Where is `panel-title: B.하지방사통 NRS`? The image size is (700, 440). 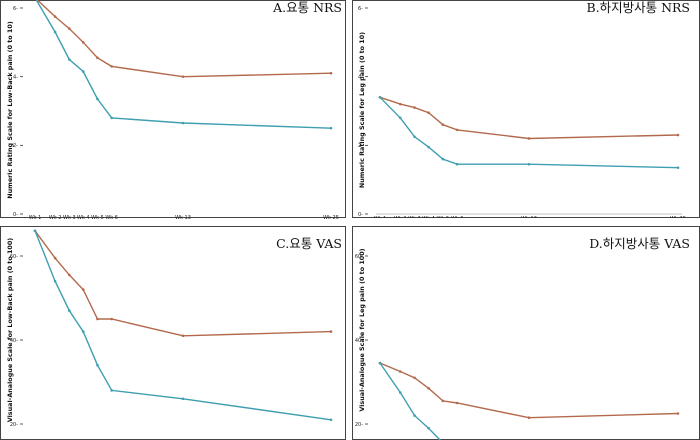
panel-title: B.하지방사통 NRS is located at coordinates (638, 7).